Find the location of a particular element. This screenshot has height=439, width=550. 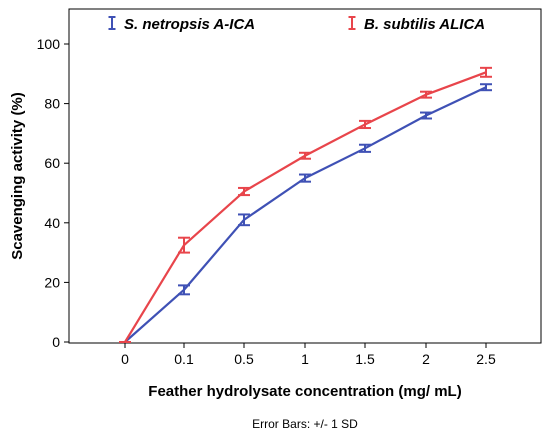

x-axis: 0 0.1 0.5 1 1.5 2 2.5 is located at coordinates (308, 355).